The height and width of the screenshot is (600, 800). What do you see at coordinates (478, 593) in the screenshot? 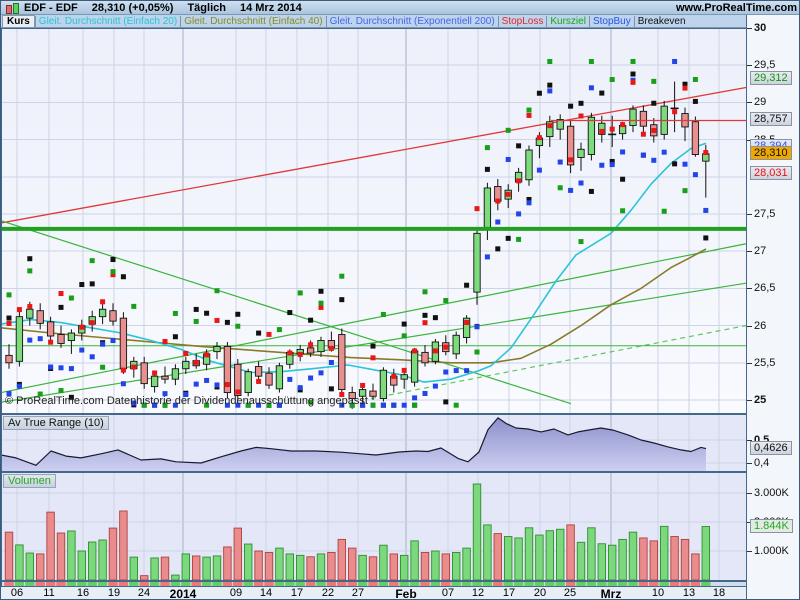
I see `time-label-12: 12` at bounding box center [478, 593].